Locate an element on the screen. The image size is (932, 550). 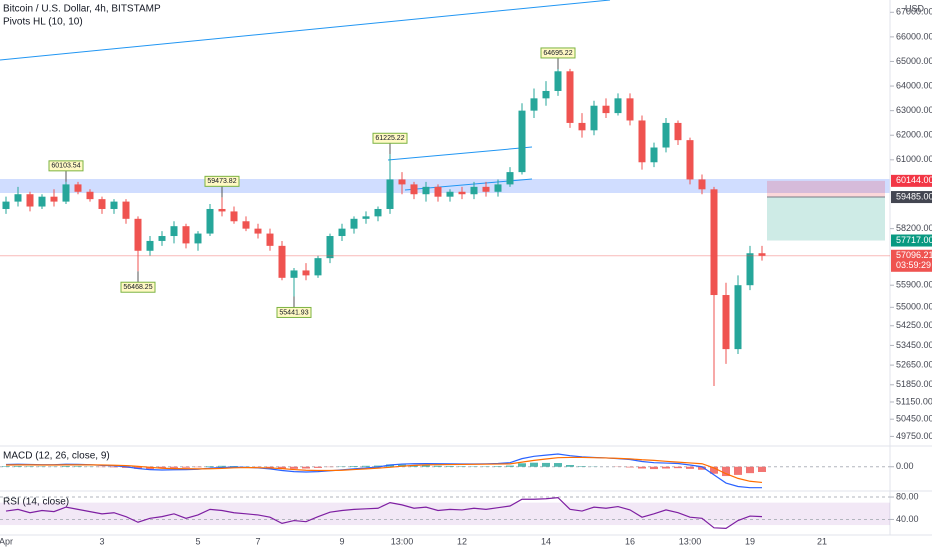
y-tick-label: 50450.00 is located at coordinates (914, 419).